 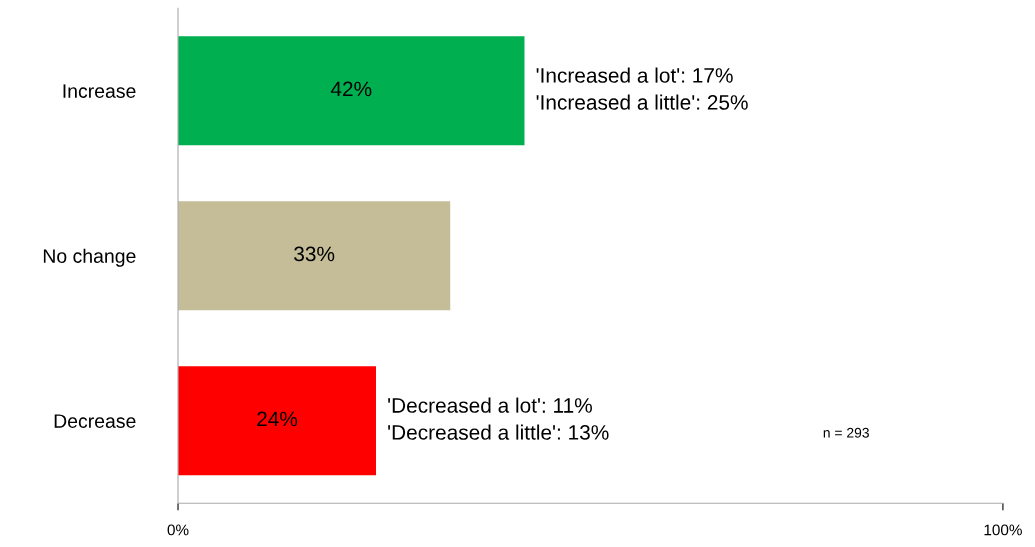 I want to click on annotation: n = 293, so click(x=846, y=432).